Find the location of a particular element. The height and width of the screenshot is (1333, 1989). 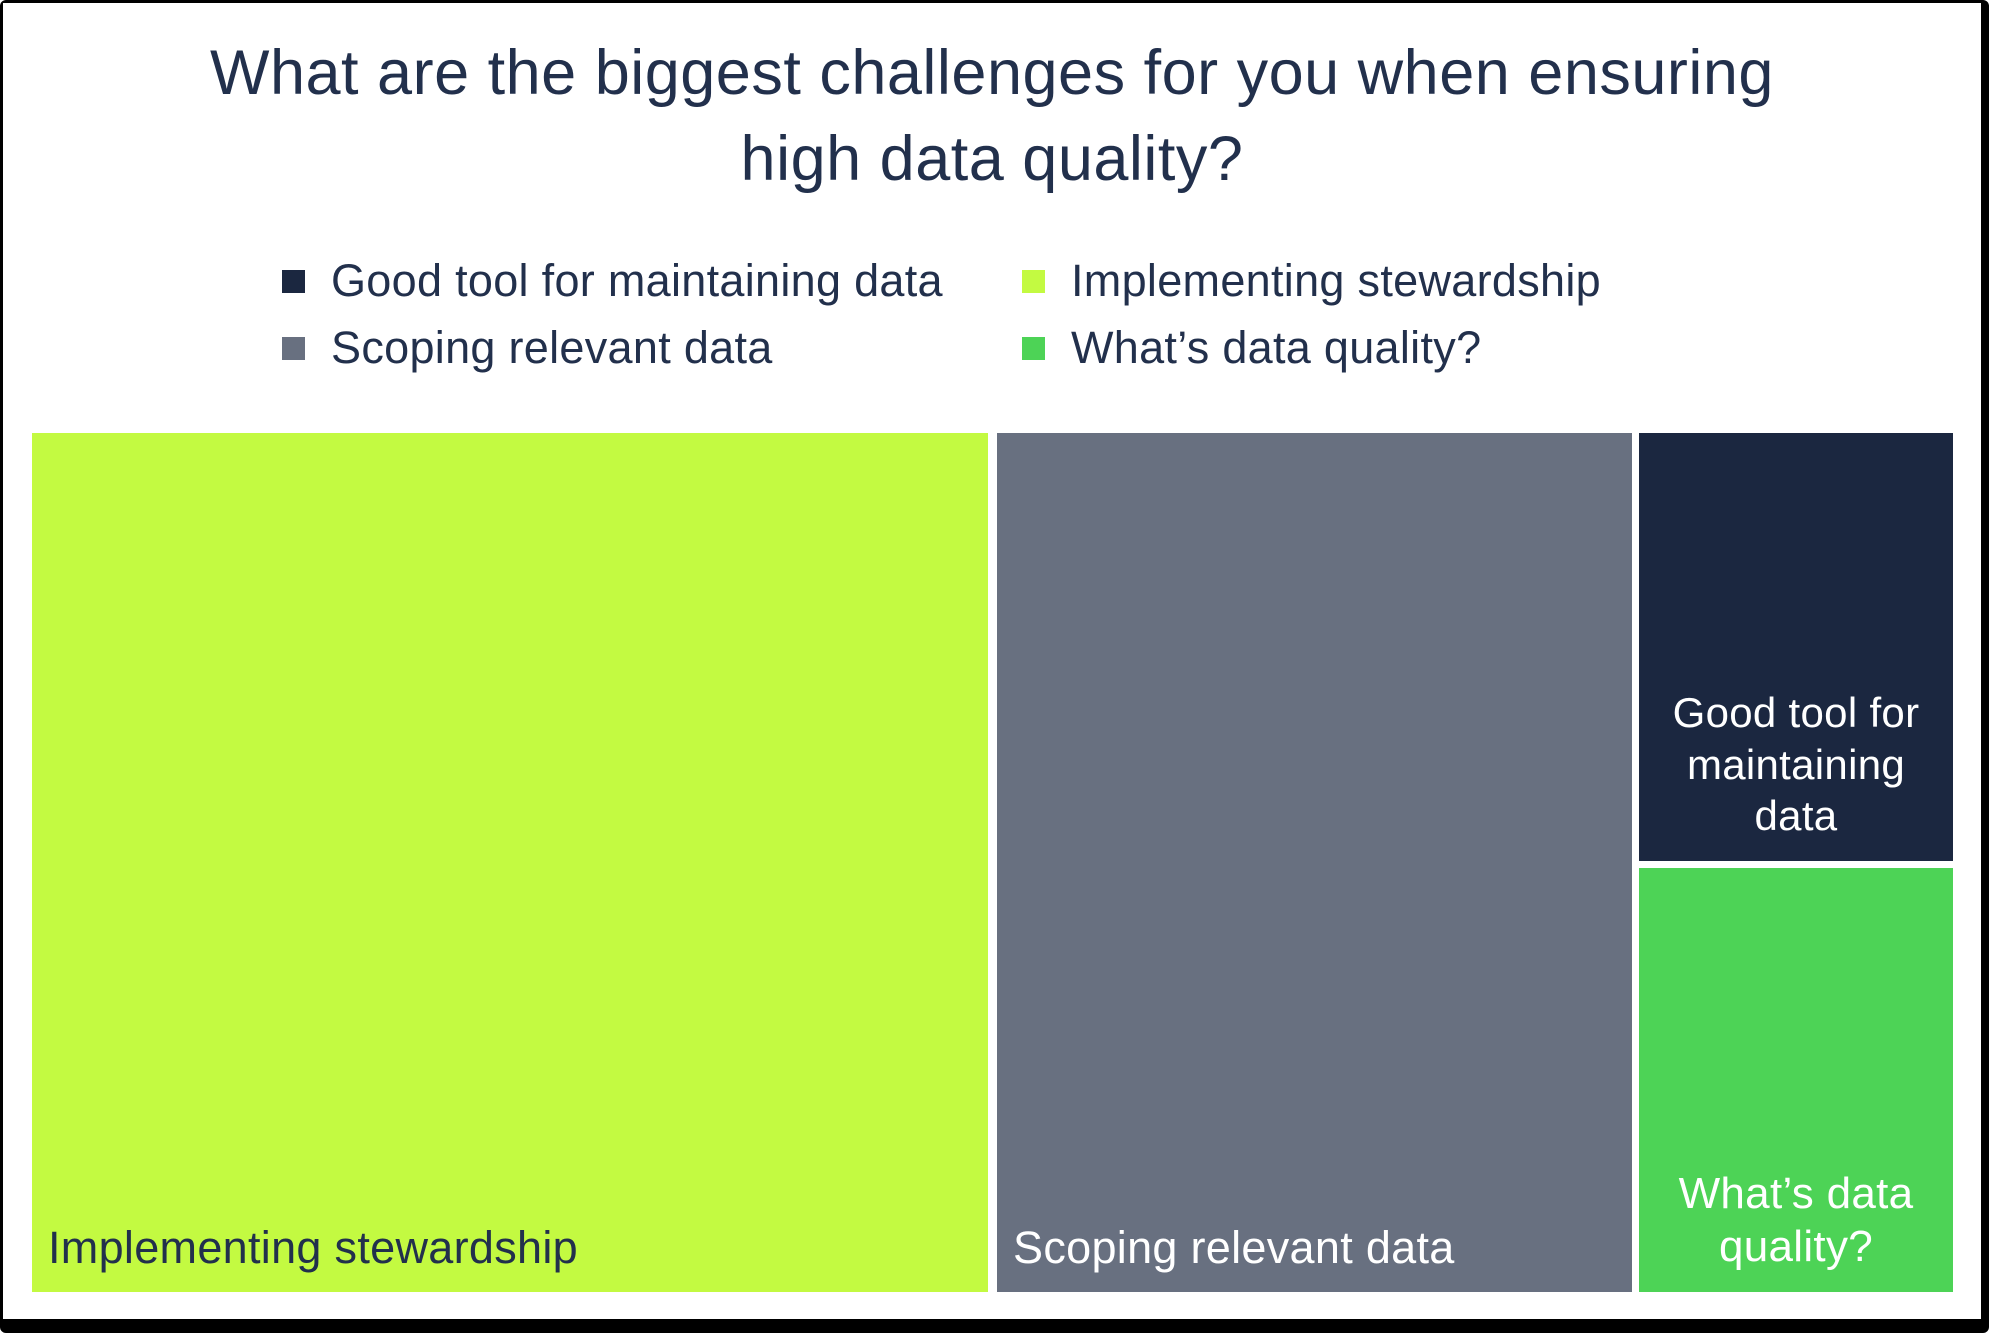

tile-label-good-tool: Good tool for maintaining data is located at coordinates (1796, 764).